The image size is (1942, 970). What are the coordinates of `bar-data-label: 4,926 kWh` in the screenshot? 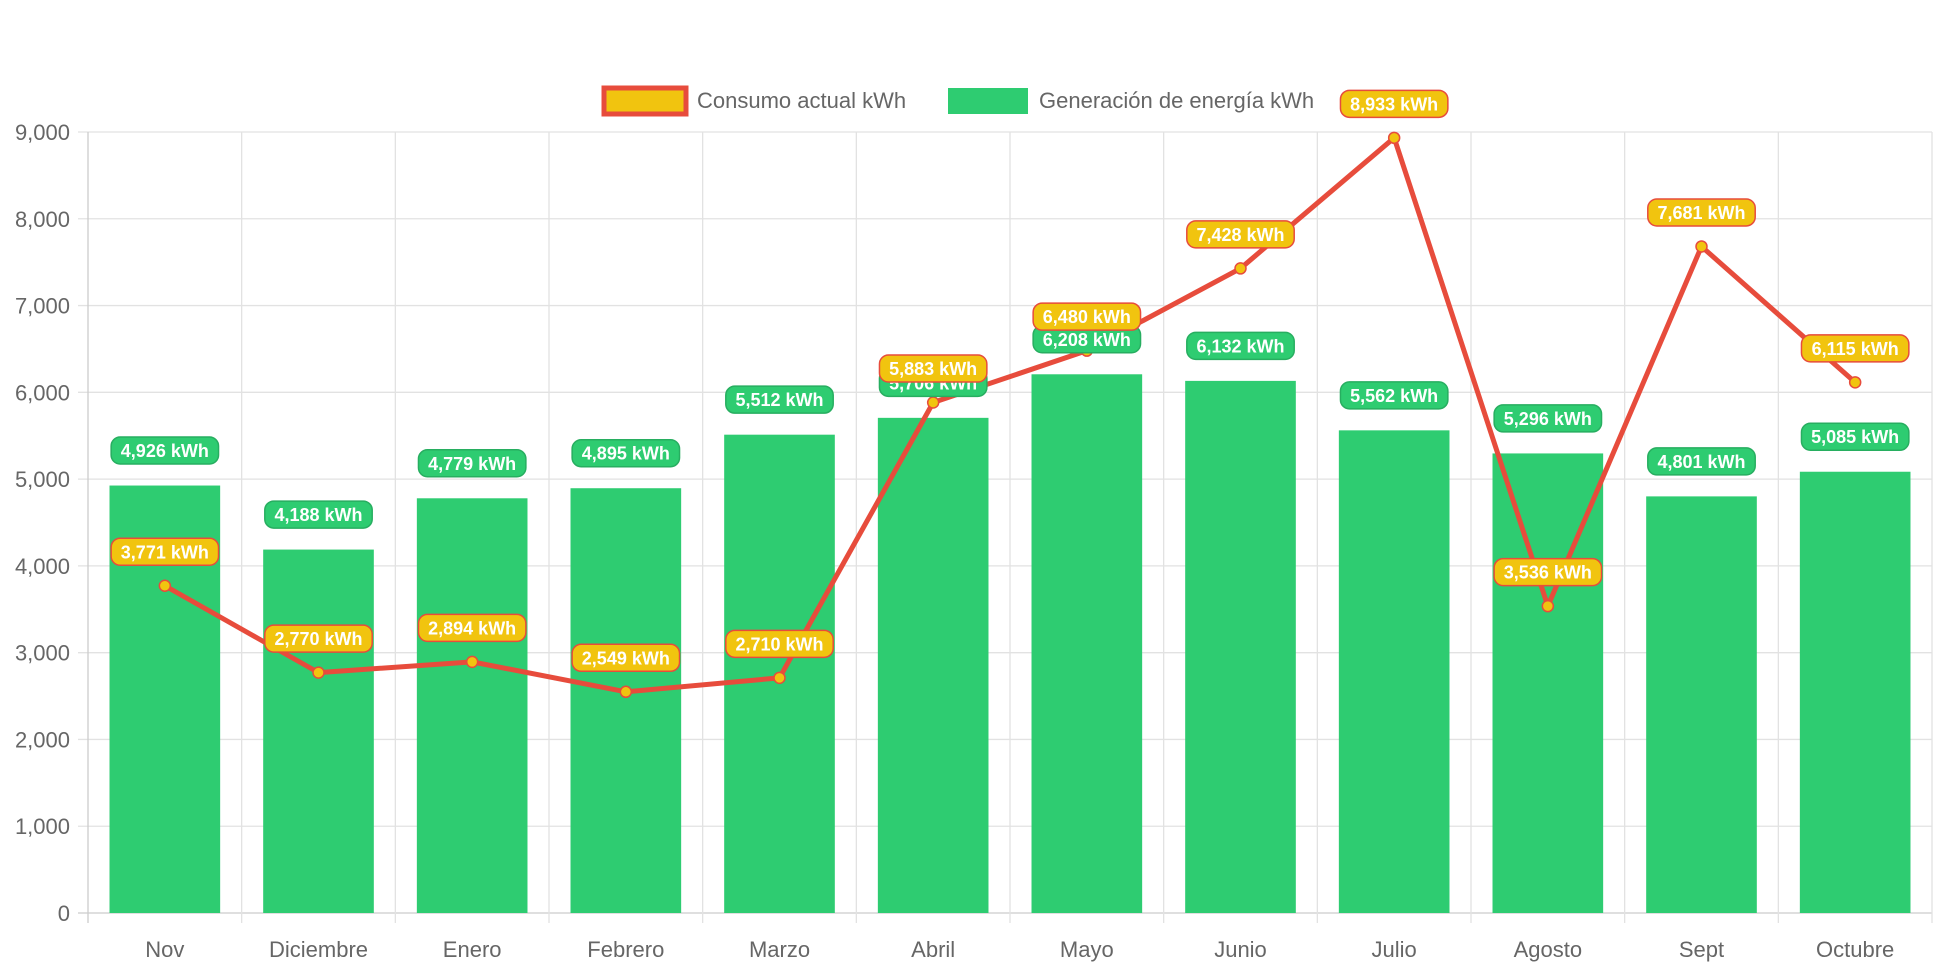 It's located at (165, 450).